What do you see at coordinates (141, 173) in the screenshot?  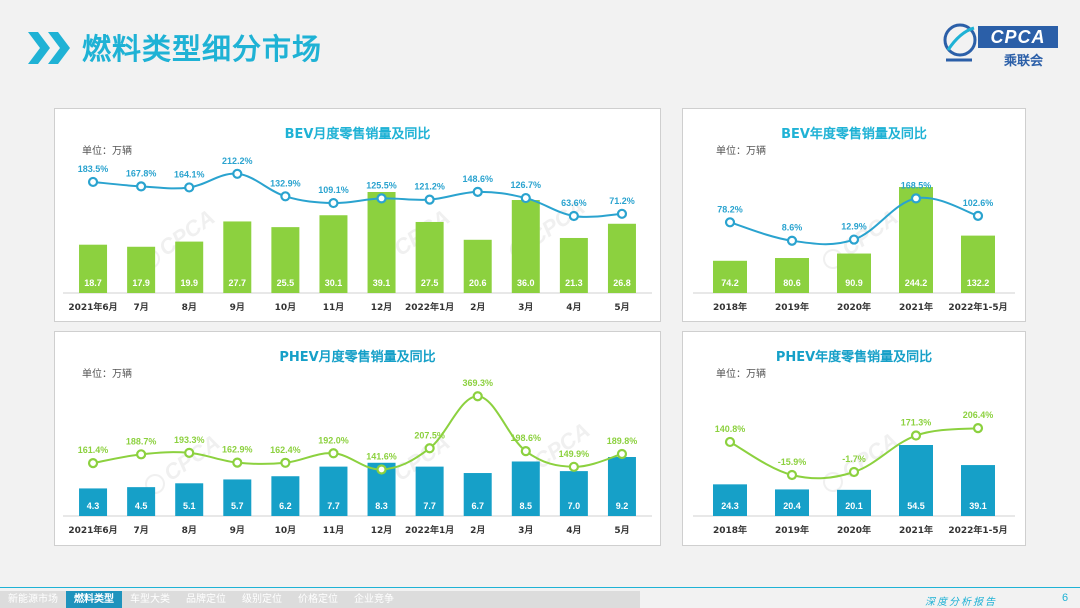 I see `yoy-label: 167.8%` at bounding box center [141, 173].